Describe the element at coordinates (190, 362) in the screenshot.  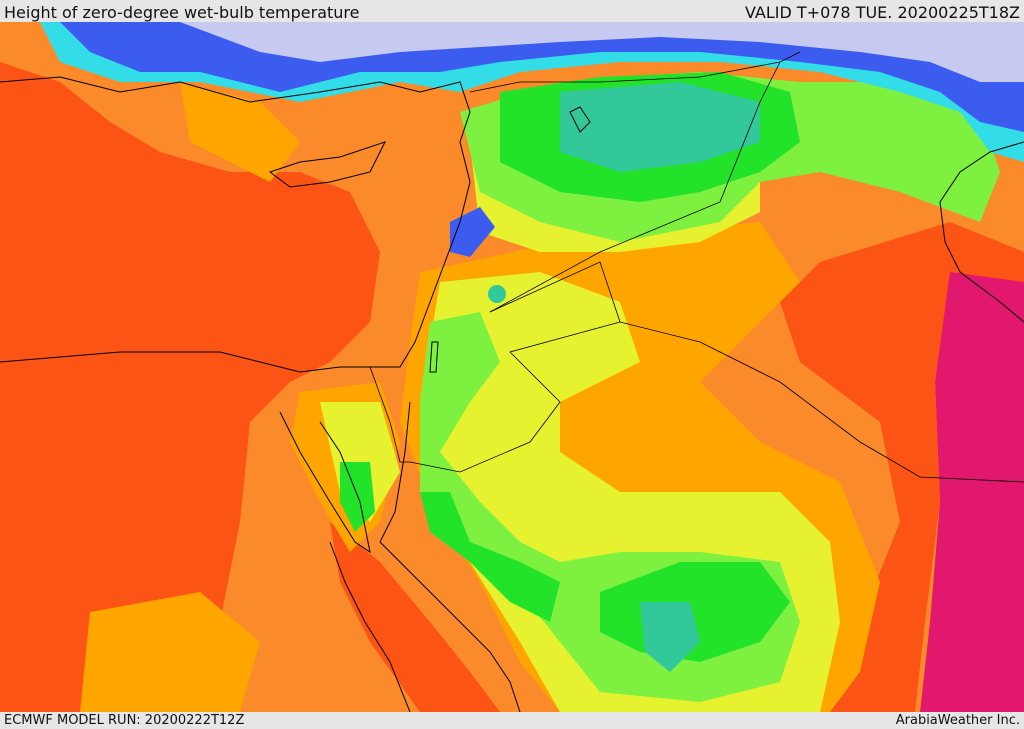
I see `egypt-coast` at that location.